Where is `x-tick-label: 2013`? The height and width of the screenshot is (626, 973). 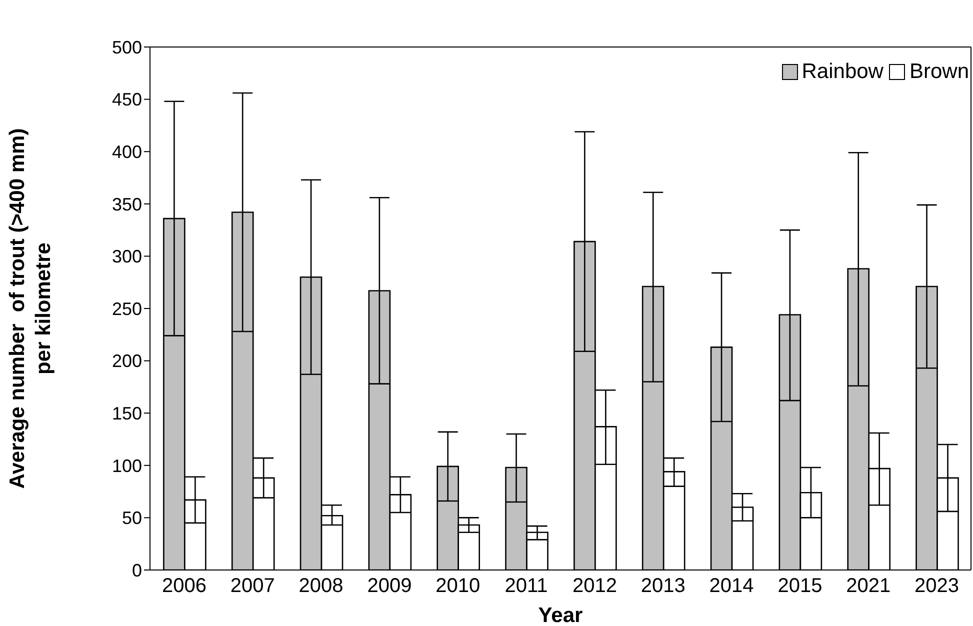
x-tick-label: 2013 is located at coordinates (663, 586).